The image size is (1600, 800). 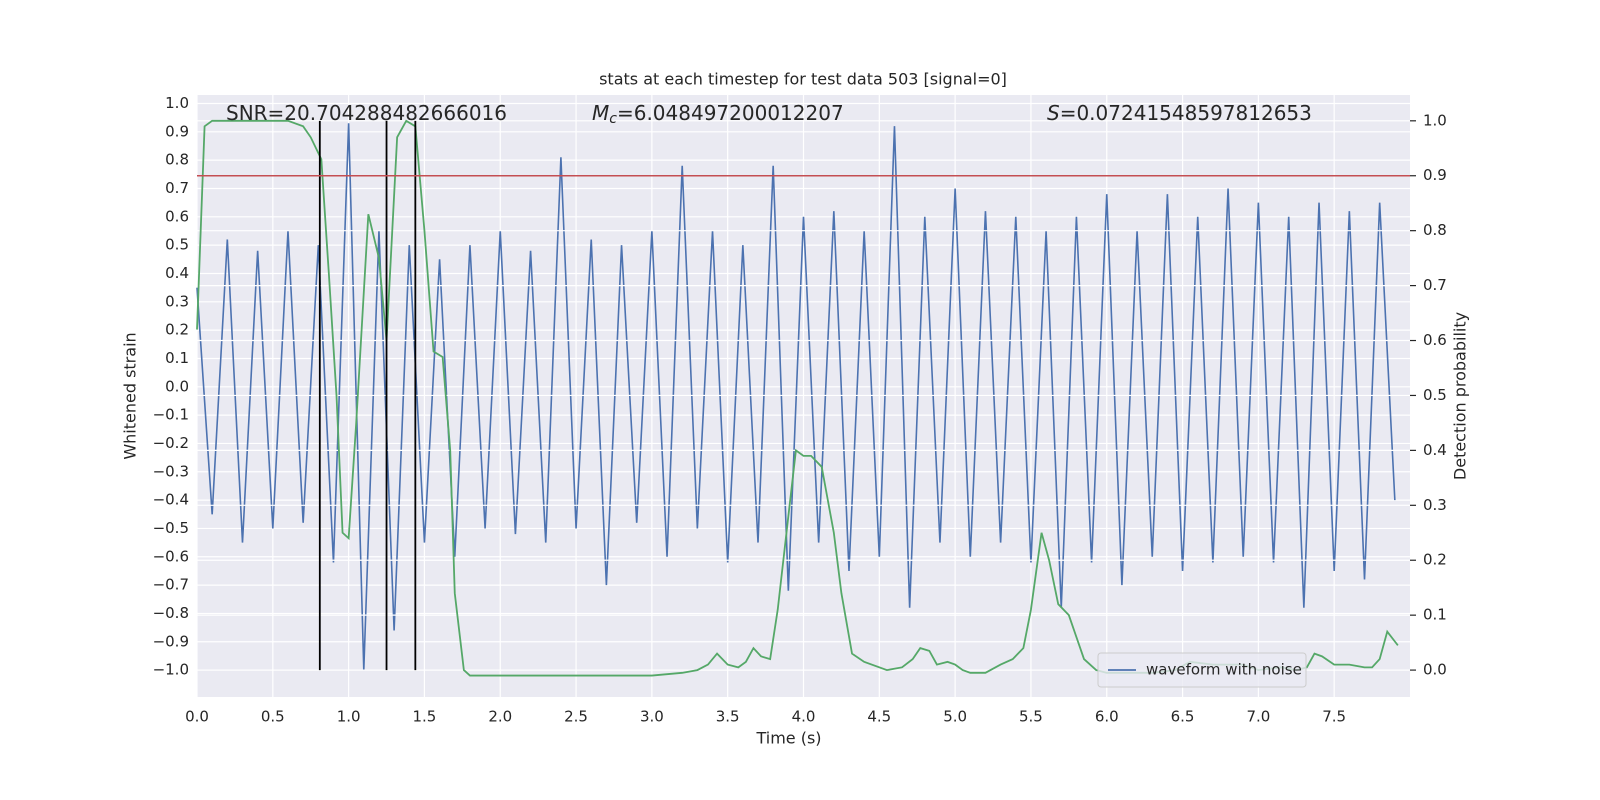 I want to click on y-tick-label: −0.5, so click(x=171, y=528).